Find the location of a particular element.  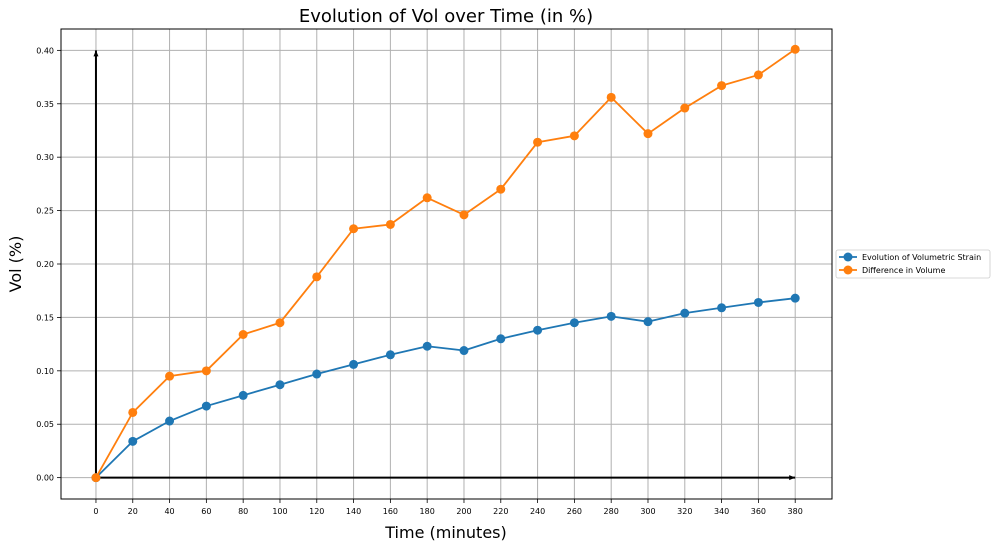

x-tick-label: 360 is located at coordinates (758, 511).